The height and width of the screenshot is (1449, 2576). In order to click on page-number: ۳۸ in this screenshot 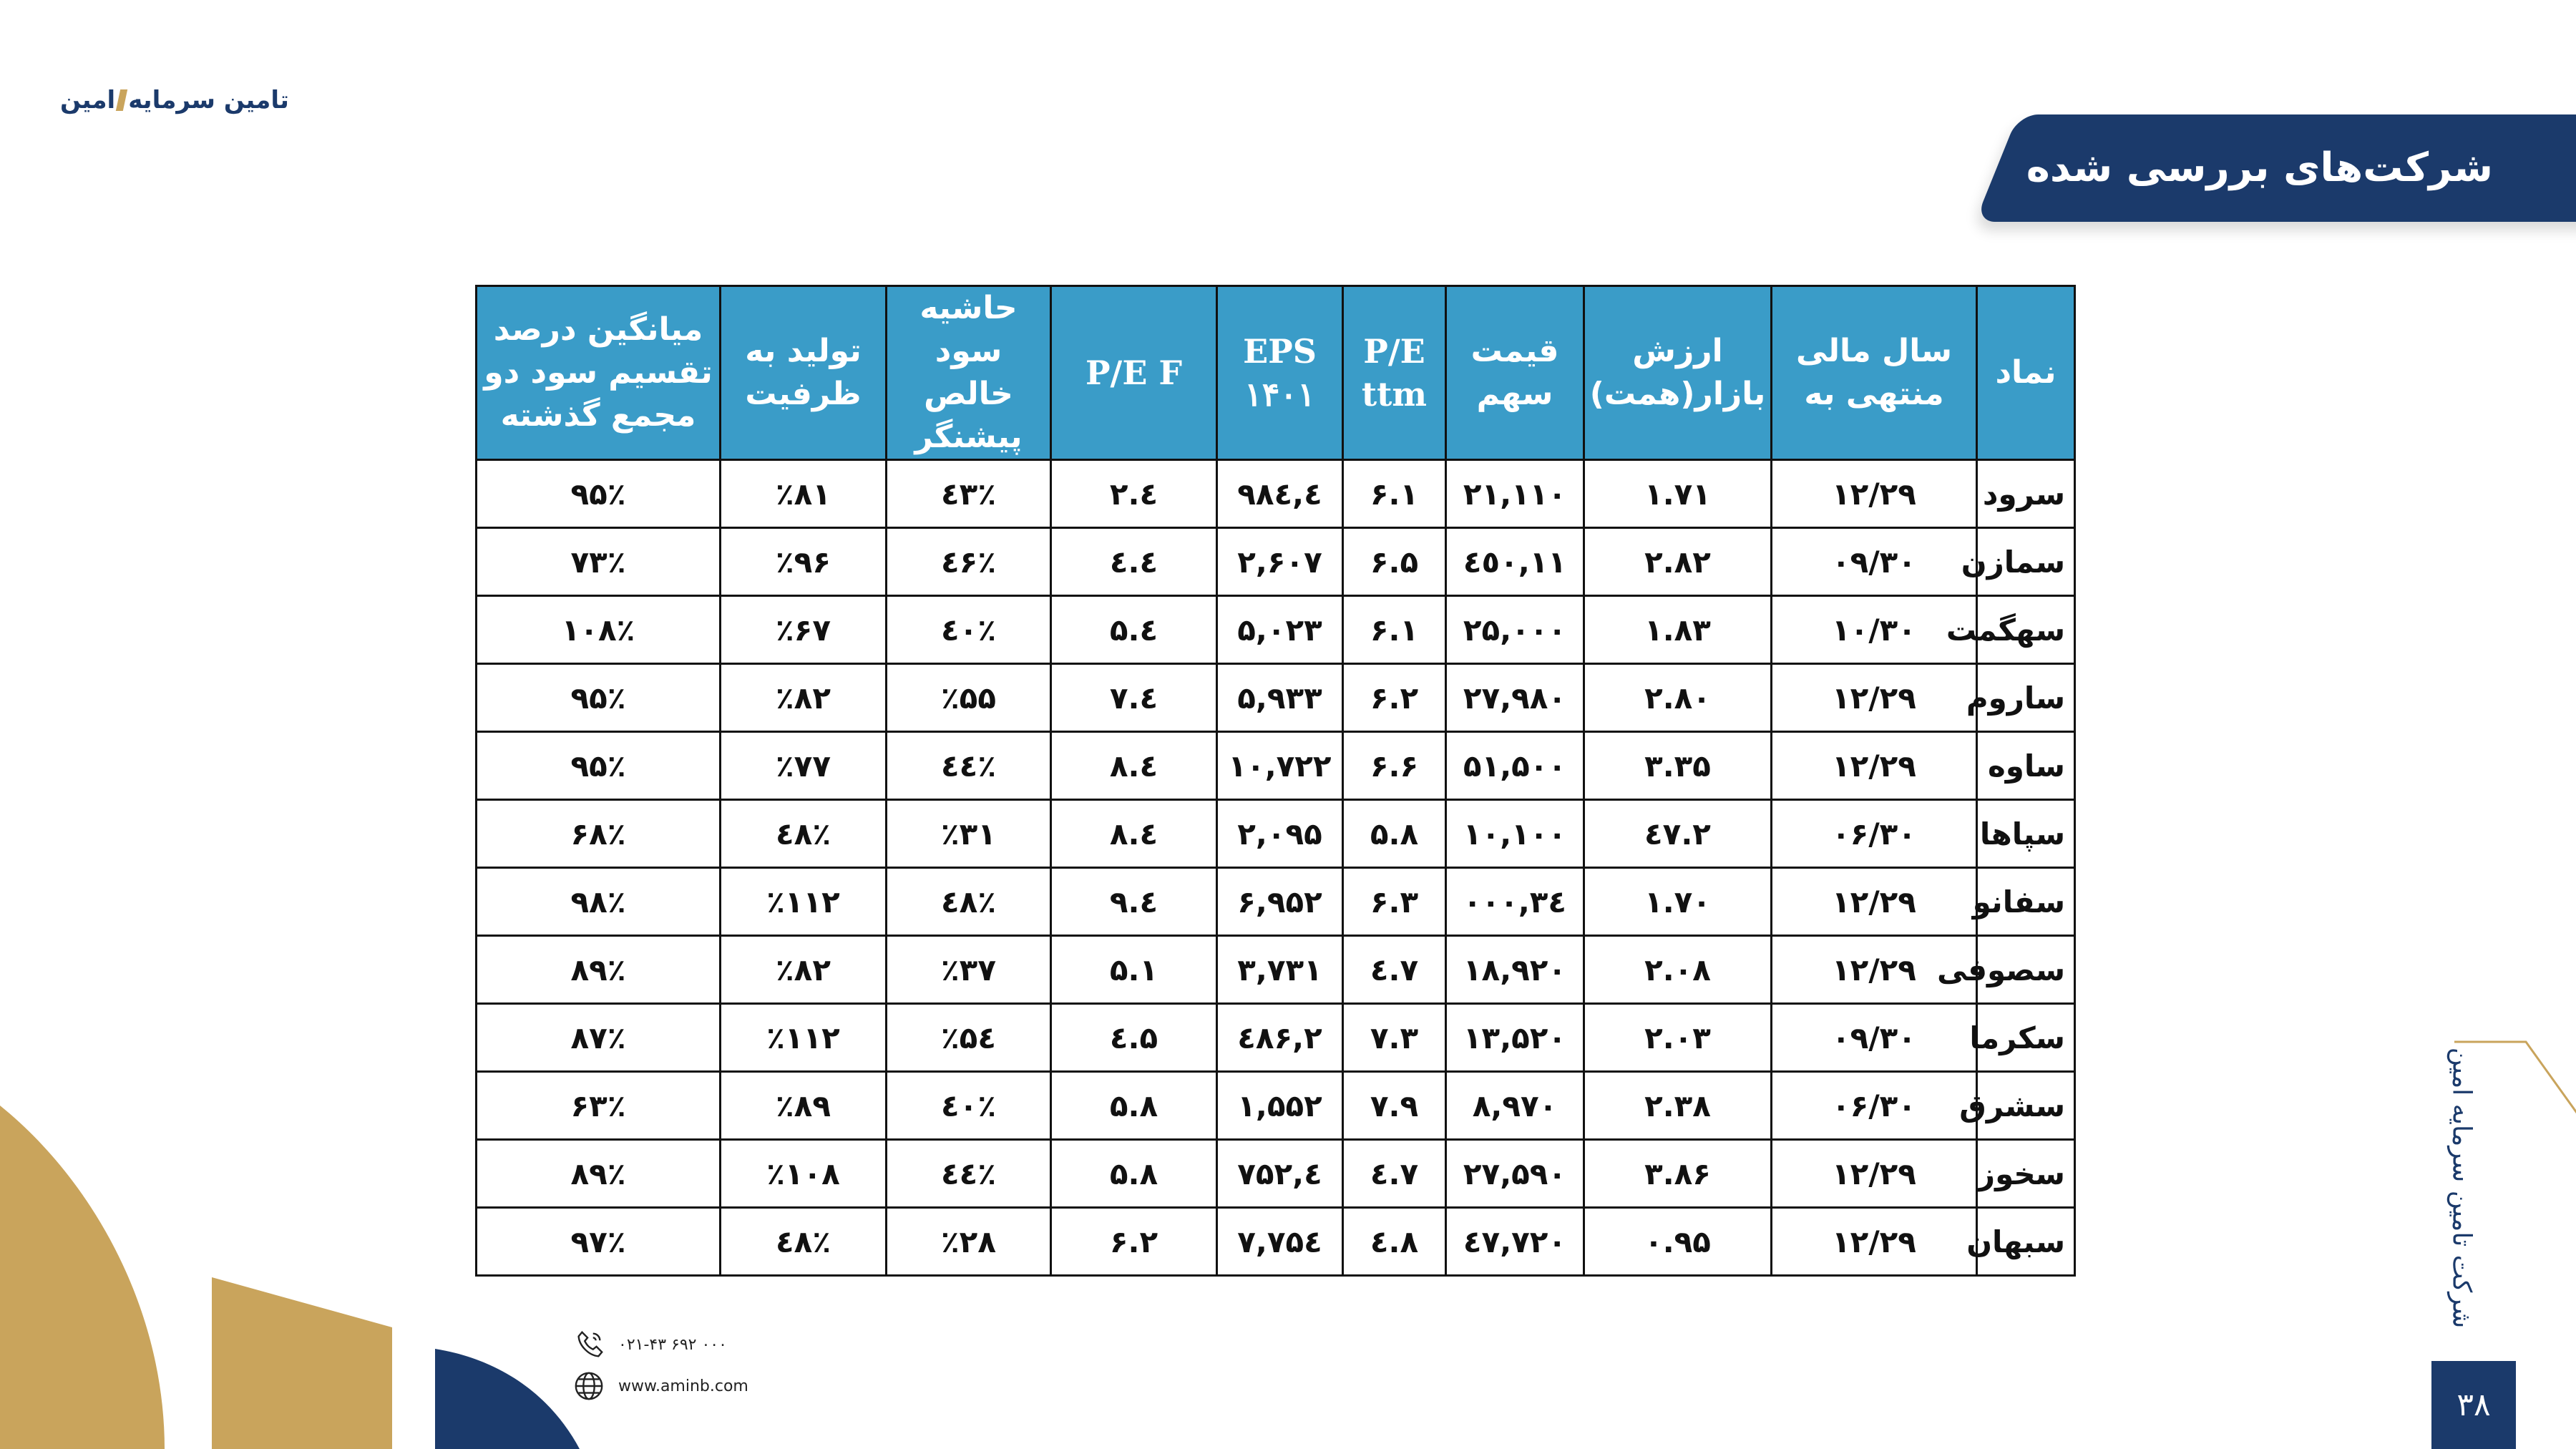, I will do `click(2473, 1405)`.